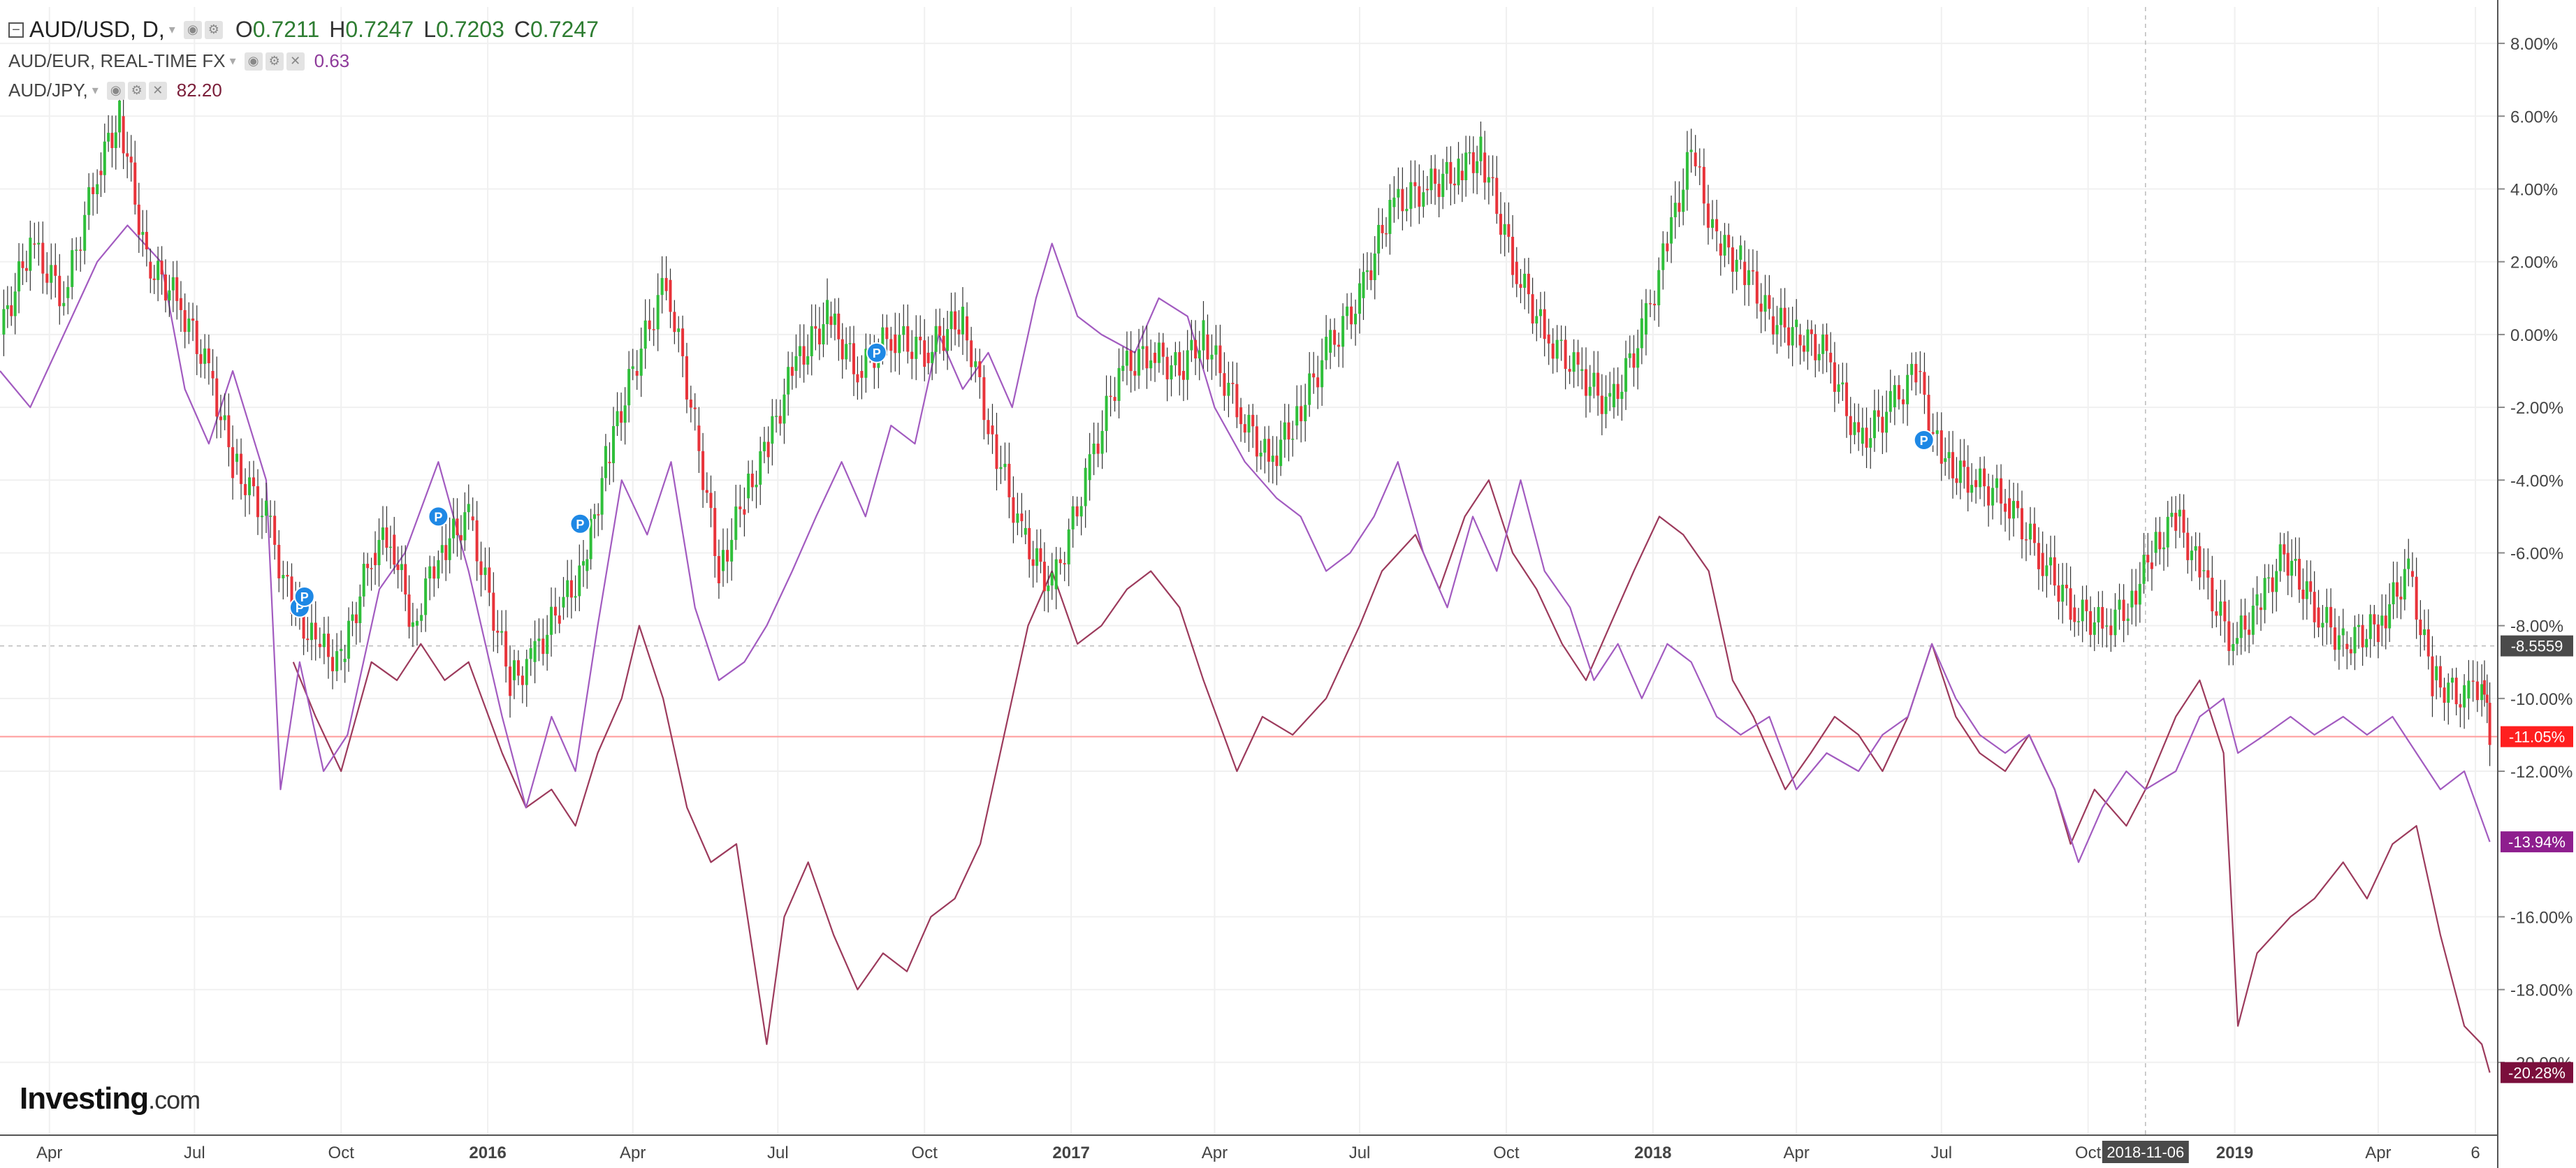 This screenshot has width=2576, height=1168. I want to click on collapse-icon: −, so click(16, 30).